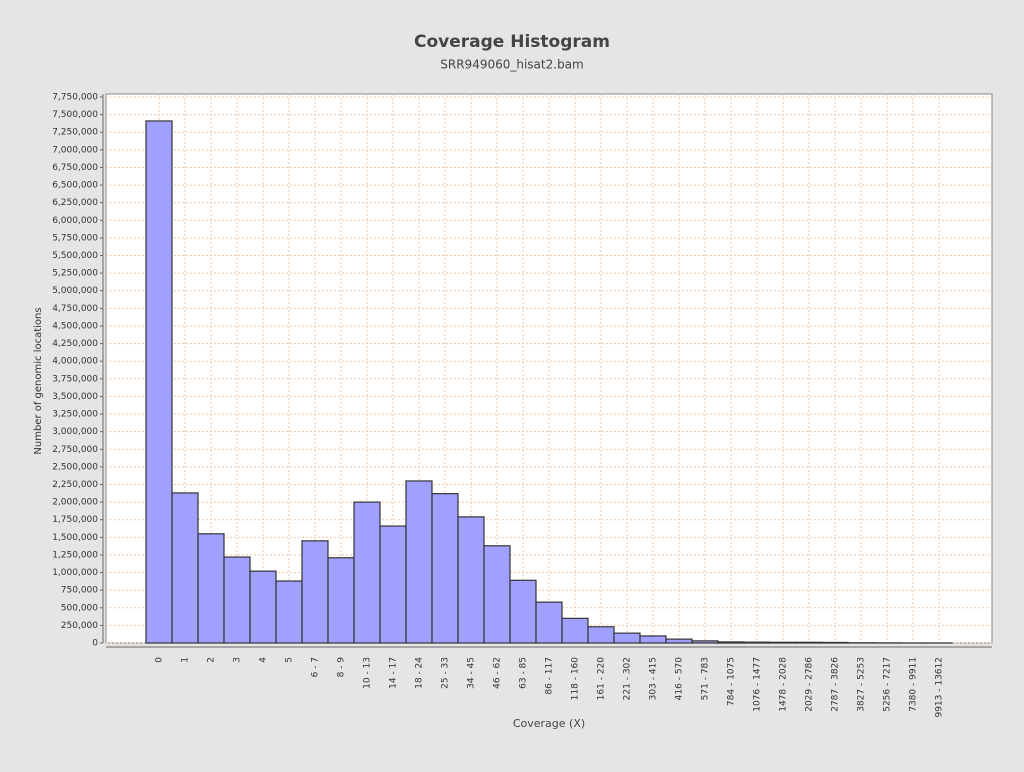 This screenshot has width=1024, height=772. What do you see at coordinates (75, 221) in the screenshot?
I see `y-tick-label: 6,000,000` at bounding box center [75, 221].